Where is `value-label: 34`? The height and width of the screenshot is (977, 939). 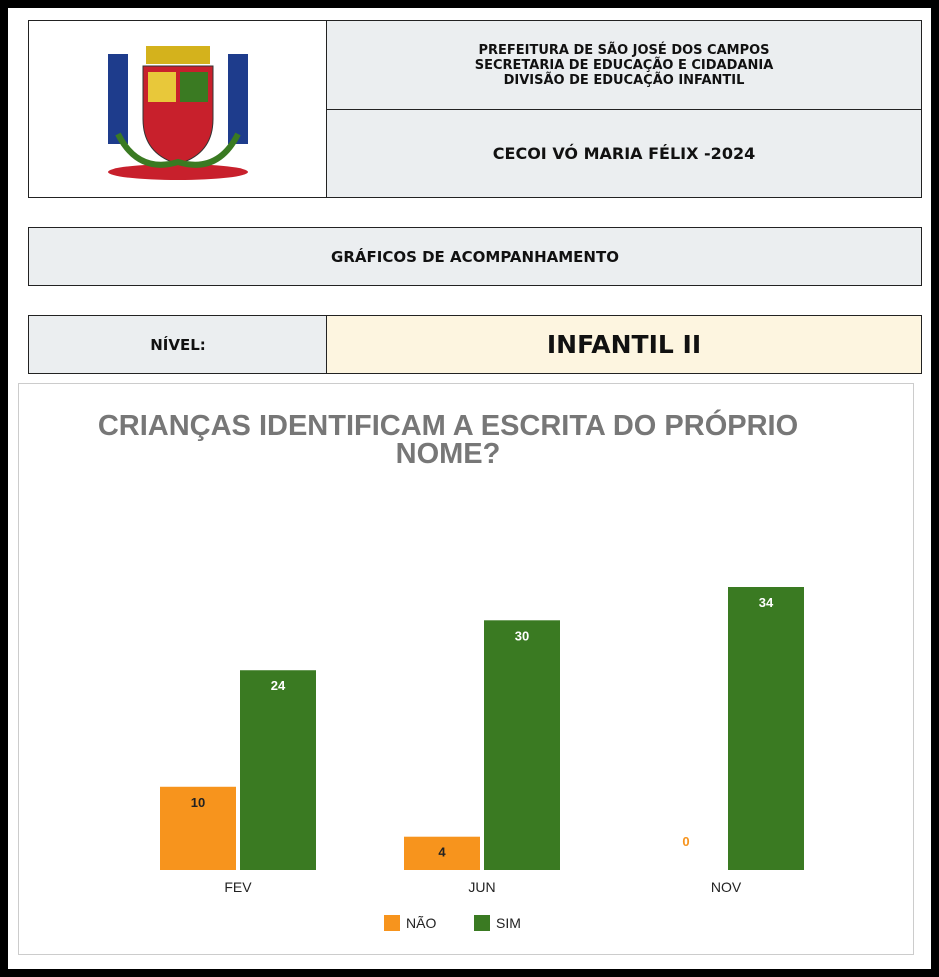
value-label: 34 is located at coordinates (766, 602).